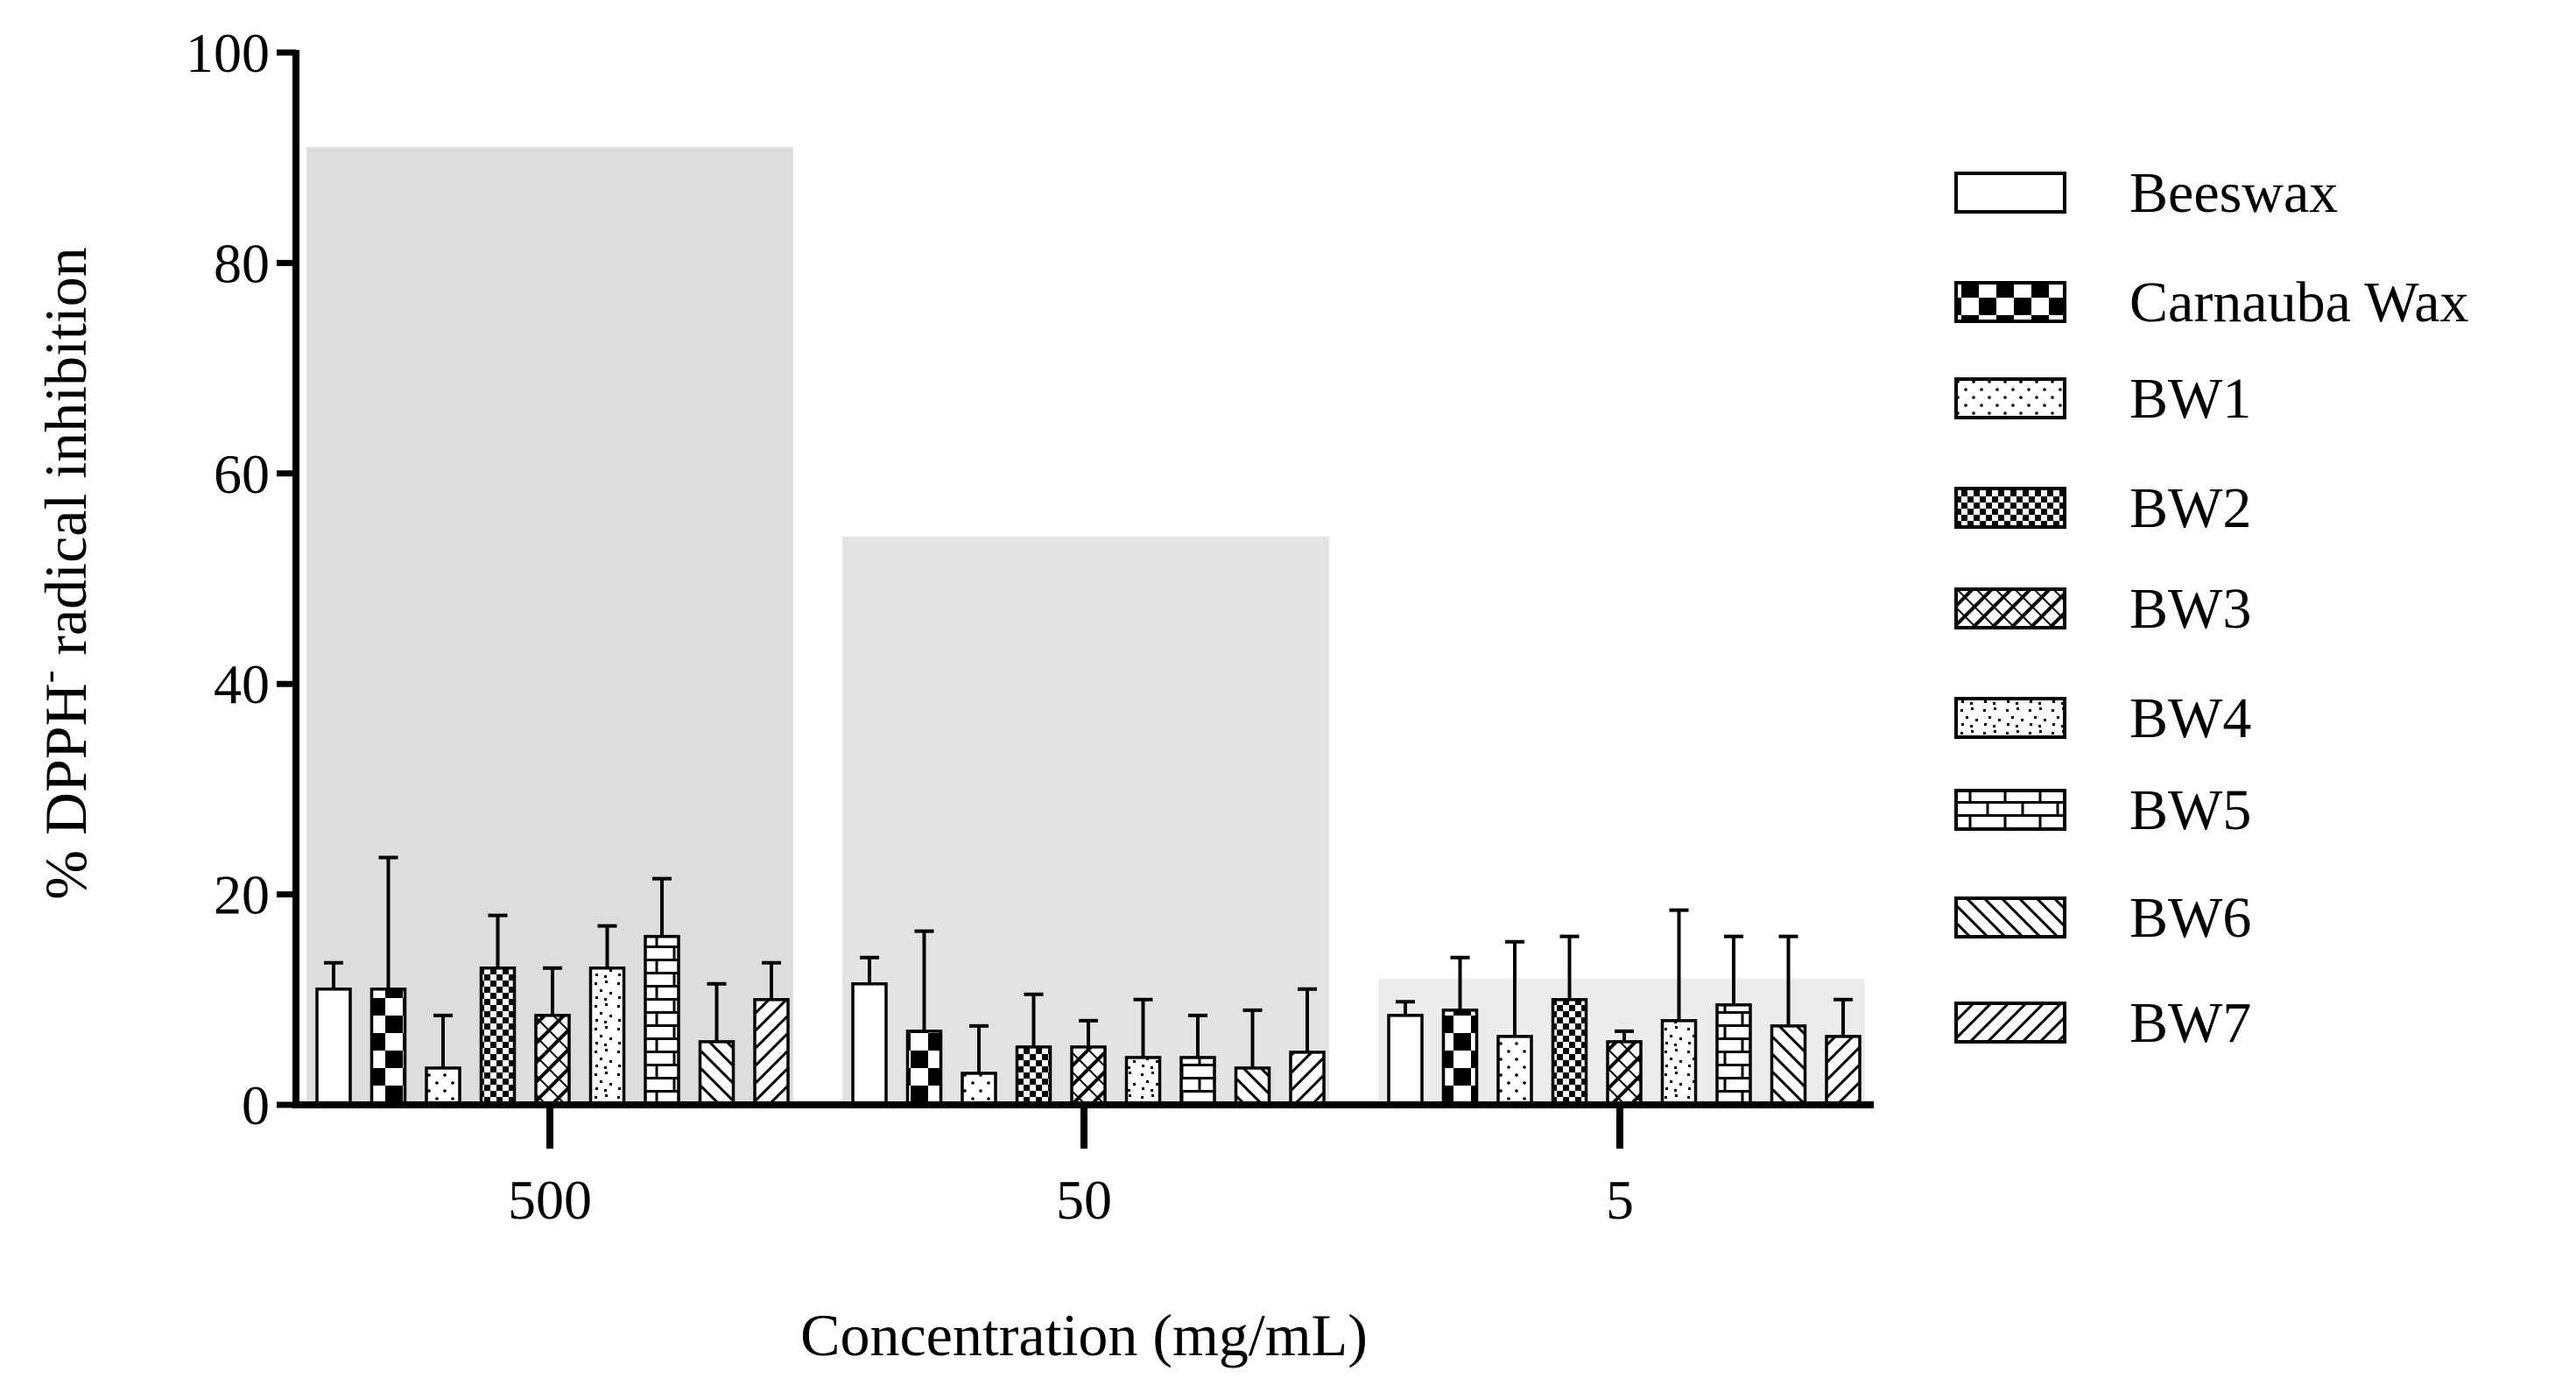 This screenshot has width=2576, height=1392. I want to click on legend-label-finecheck: BW2, so click(2190, 508).